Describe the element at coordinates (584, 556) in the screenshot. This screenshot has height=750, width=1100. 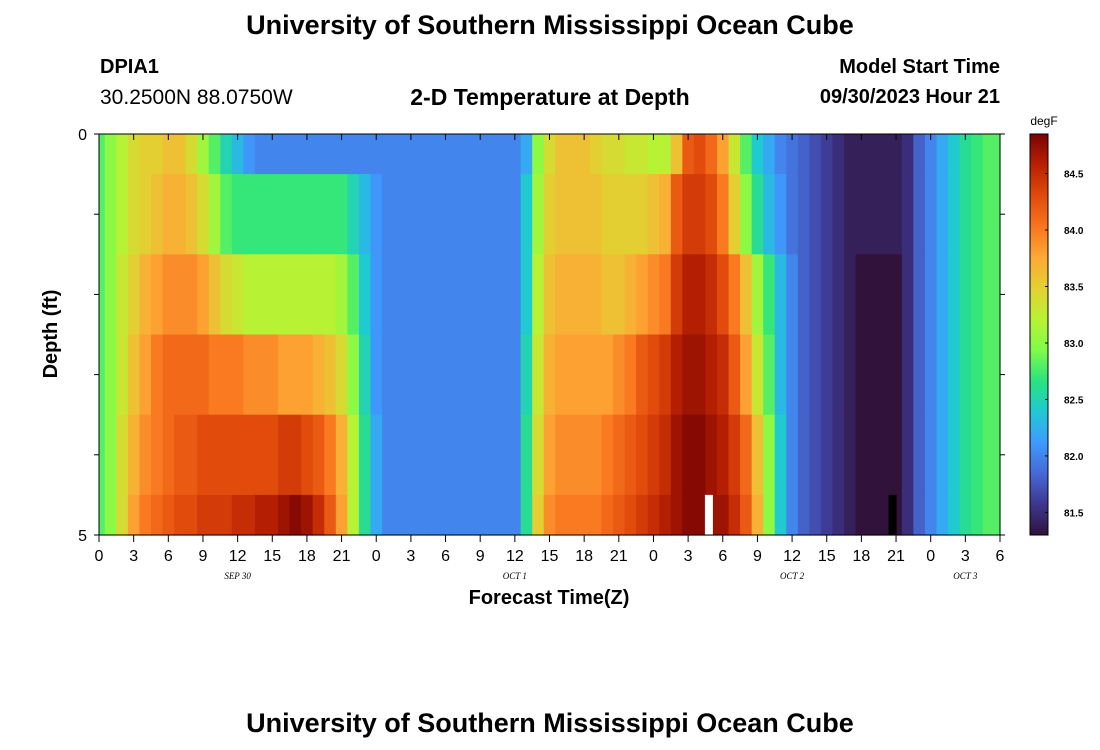
I see `x-tick-label: 18` at that location.